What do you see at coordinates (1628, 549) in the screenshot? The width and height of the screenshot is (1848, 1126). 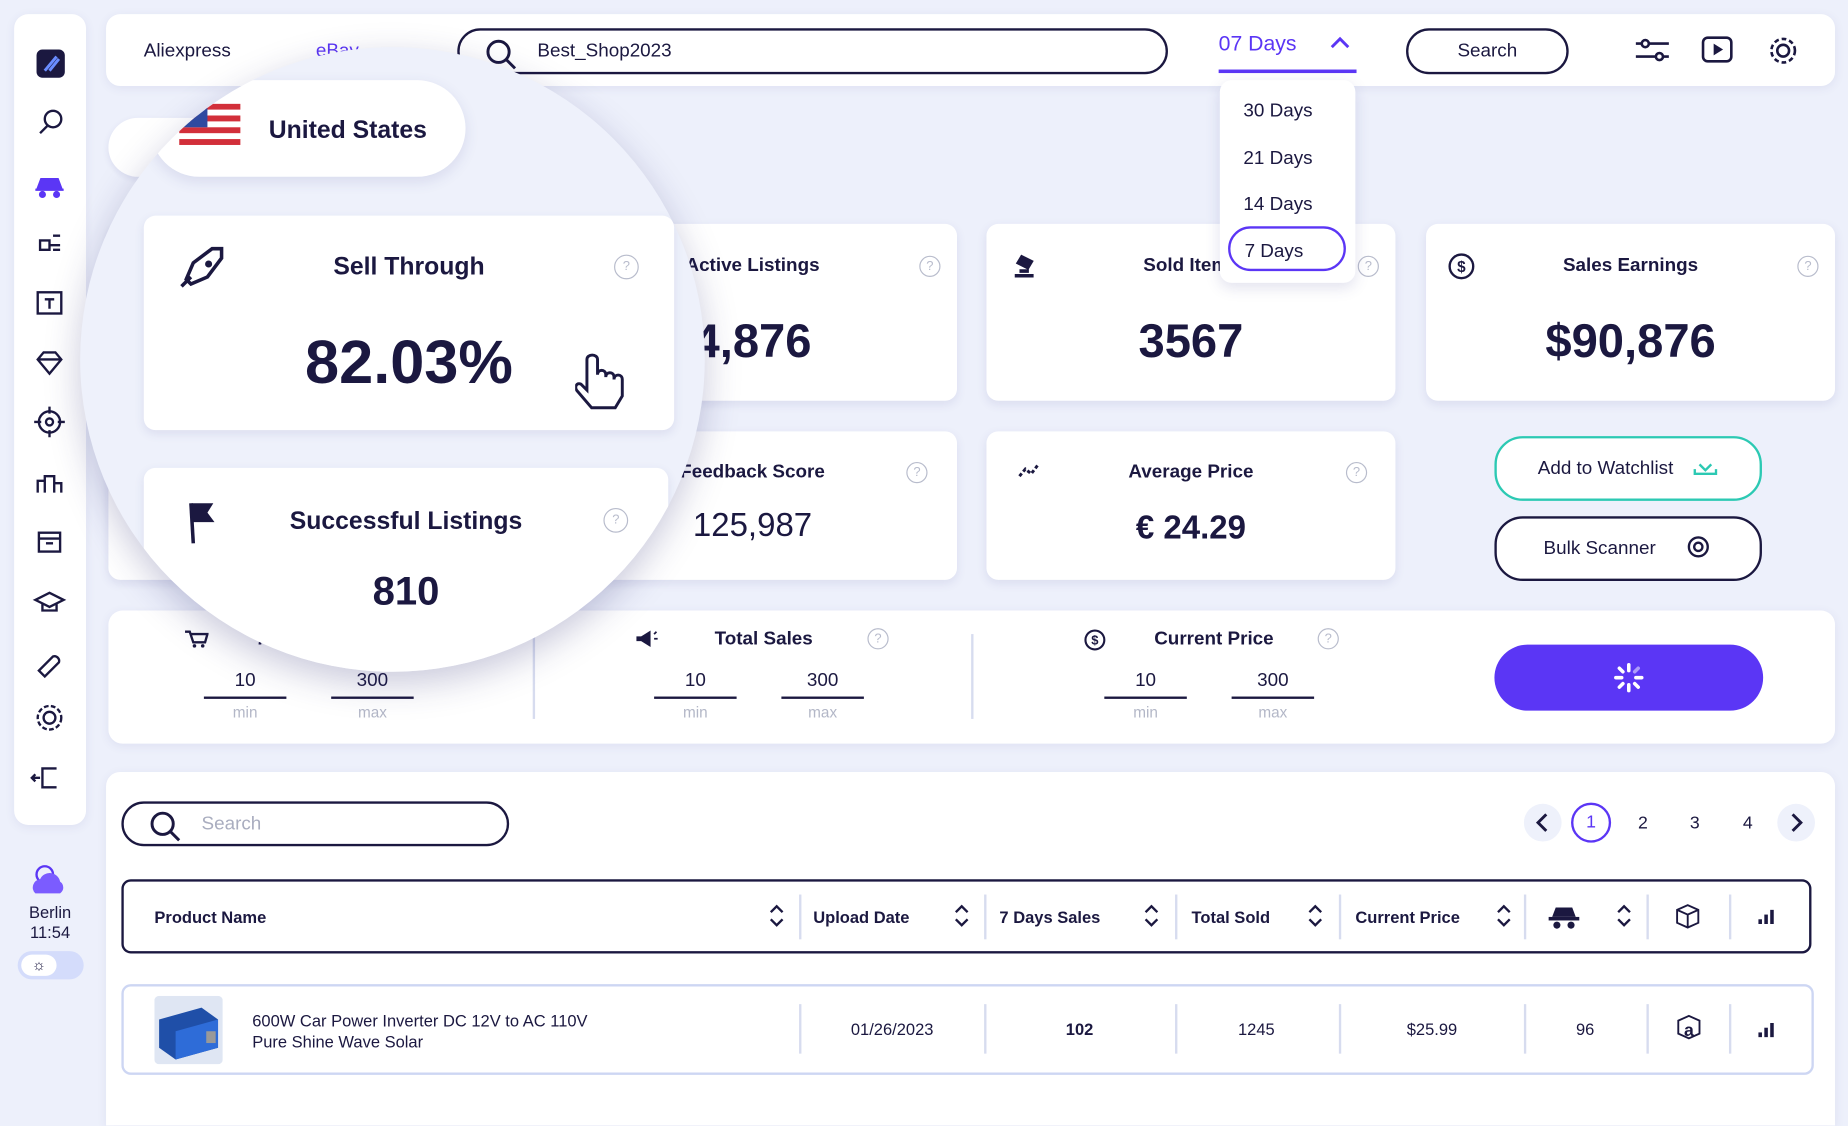 I see `bulk-scanner-button: Bulk Scanner` at bounding box center [1628, 549].